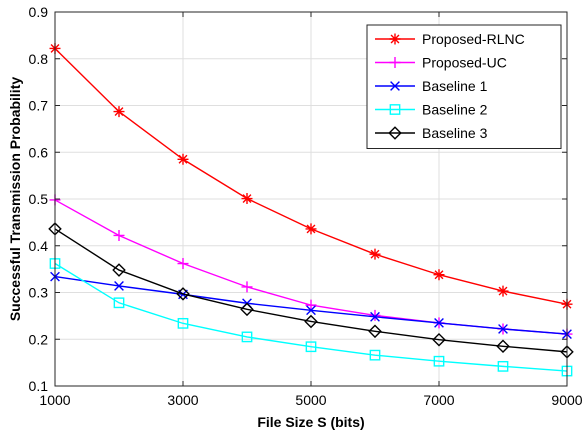 The image size is (584, 438). What do you see at coordinates (39, 106) in the screenshot?
I see `y-tick-label: 0.7` at bounding box center [39, 106].